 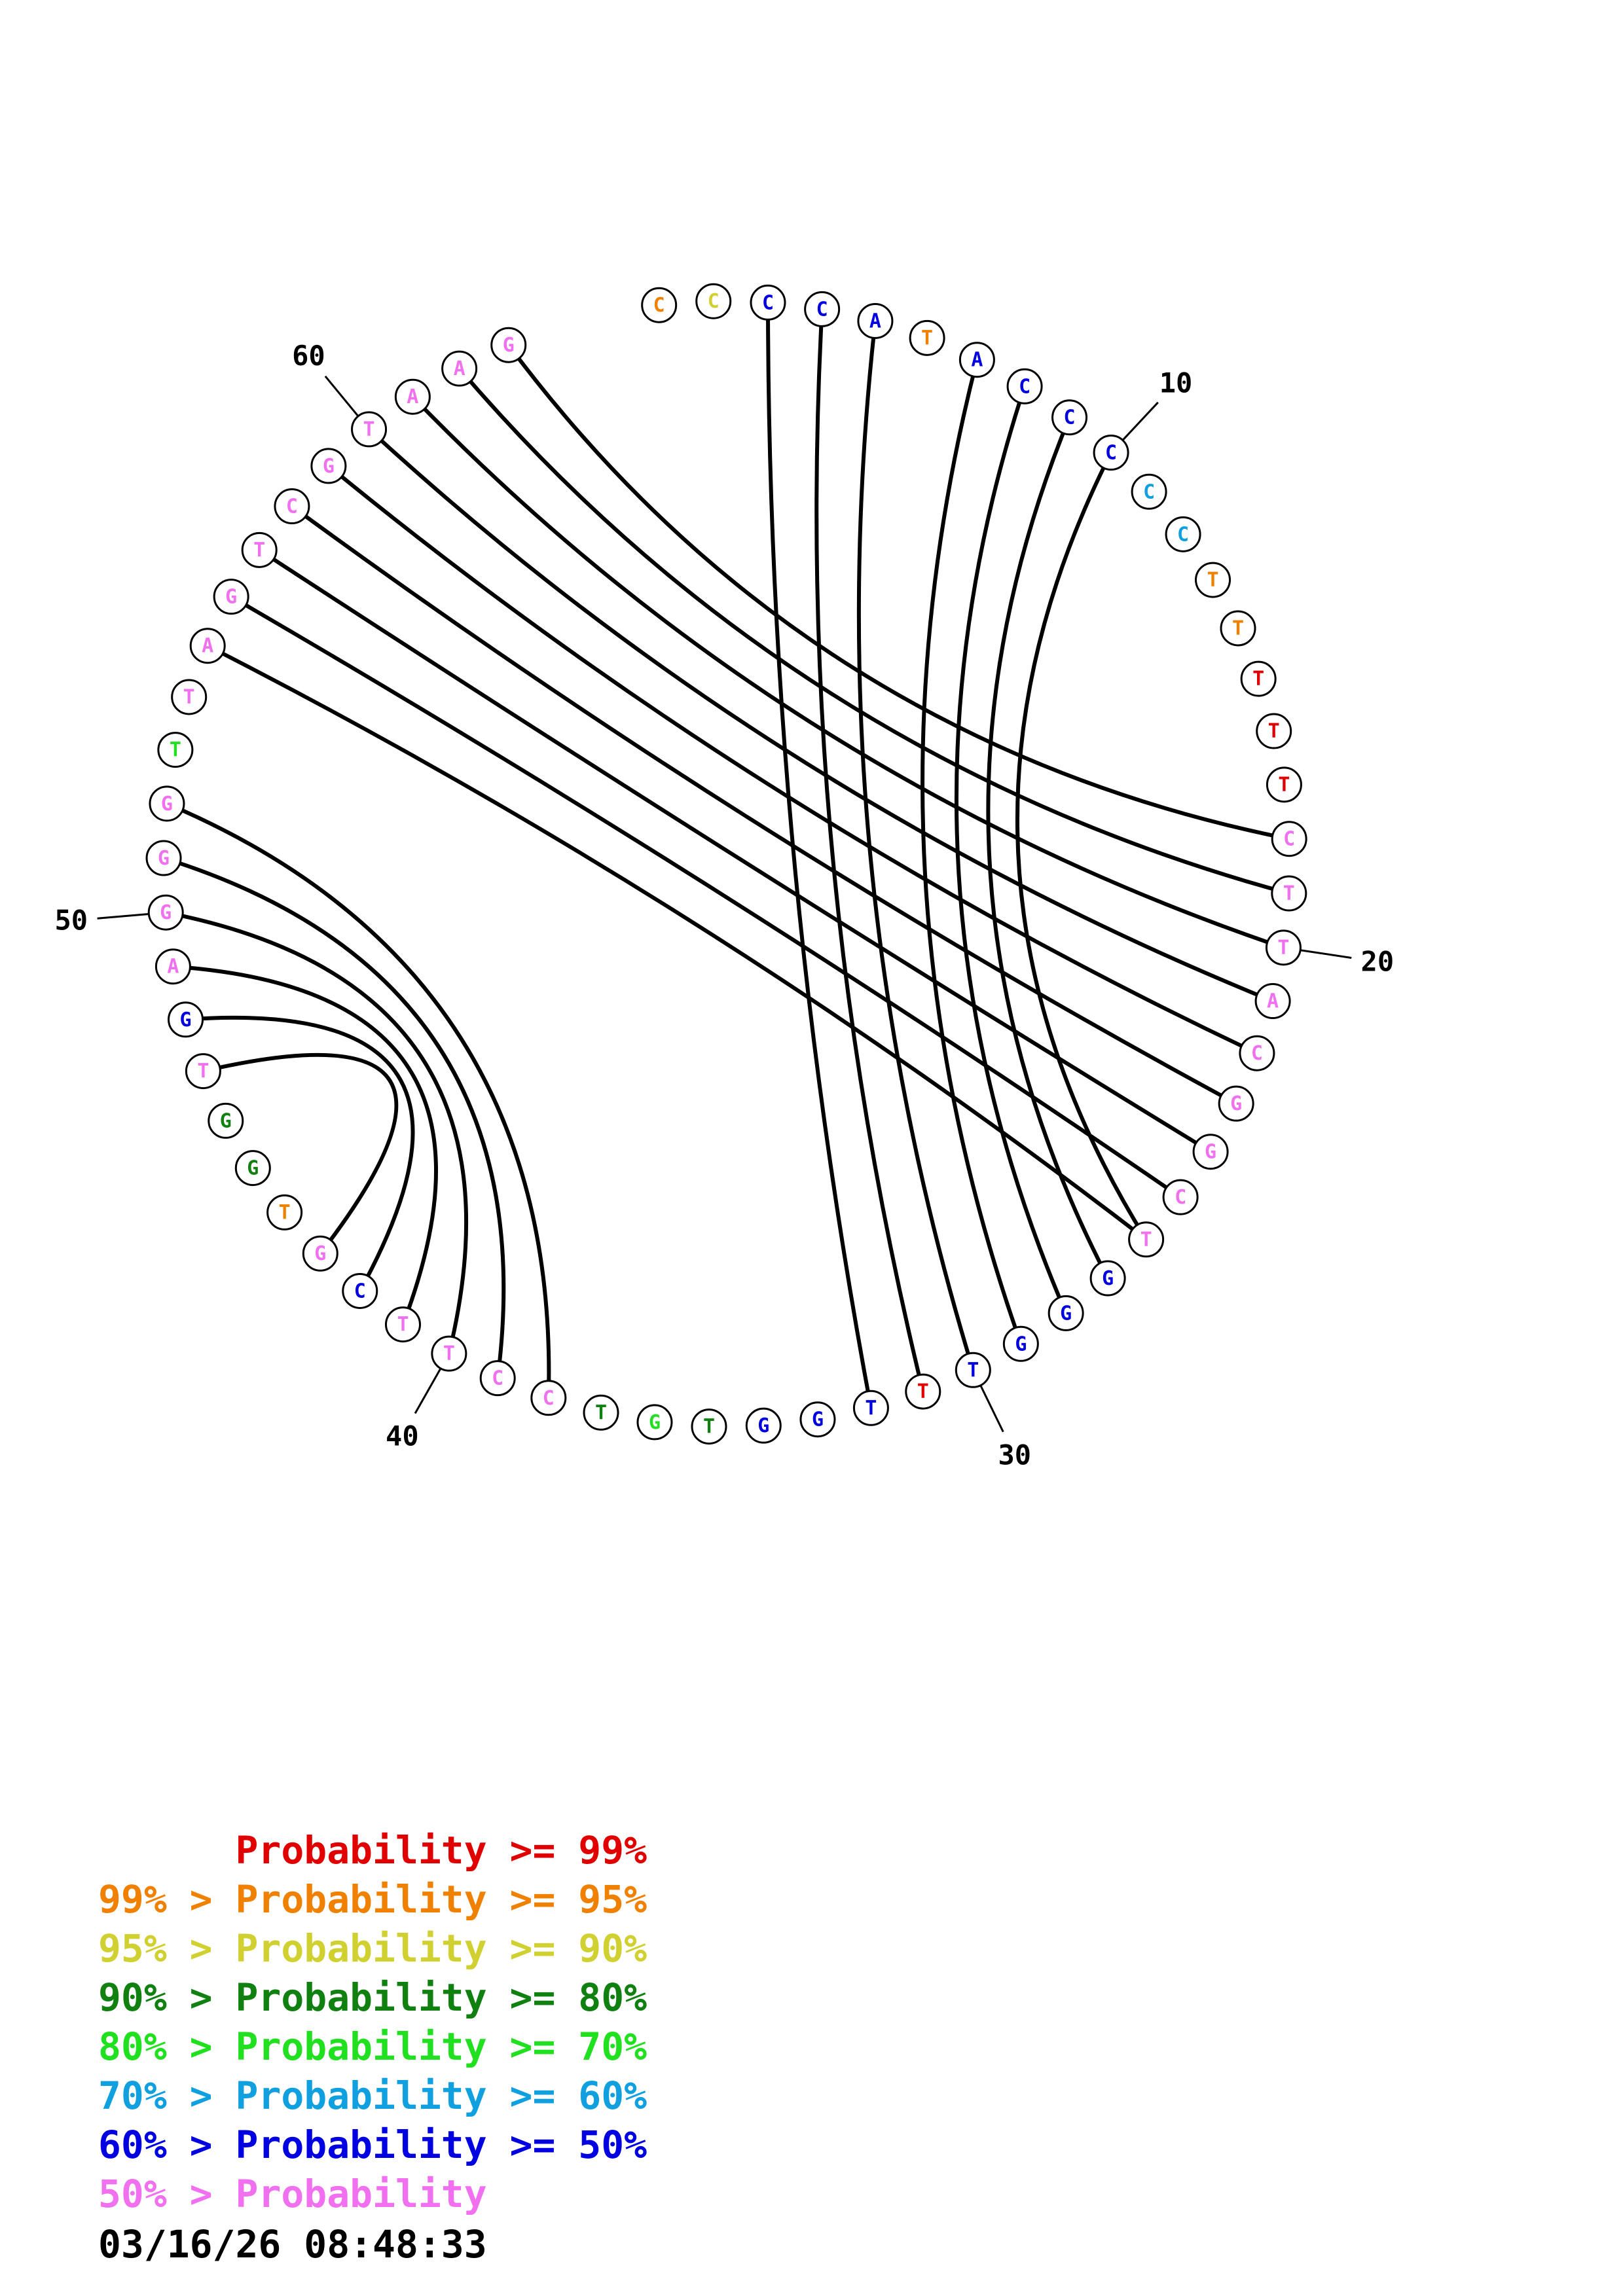 What do you see at coordinates (1014, 1455) in the screenshot?
I see `tick-label: 30` at bounding box center [1014, 1455].